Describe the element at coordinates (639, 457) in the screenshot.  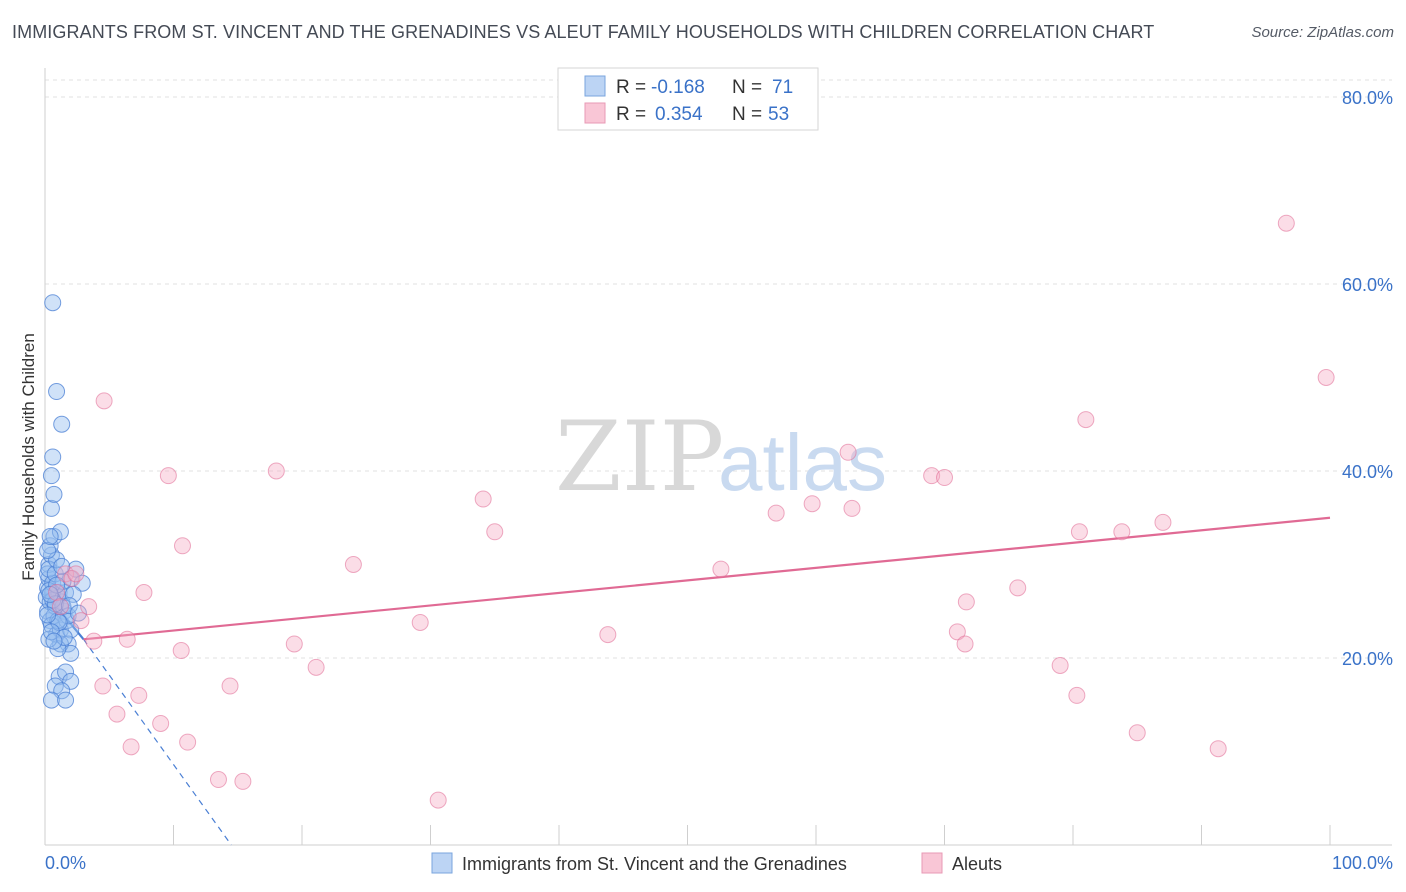
I see `watermark-zip: ZIP` at that location.